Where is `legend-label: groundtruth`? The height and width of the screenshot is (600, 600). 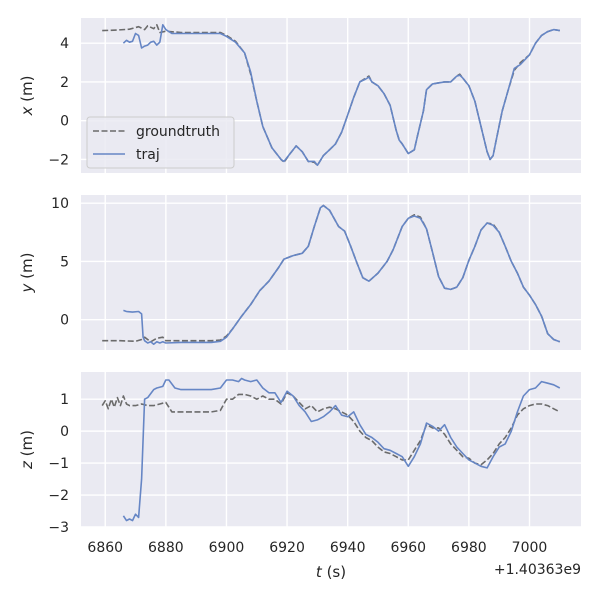 legend-label: groundtruth is located at coordinates (178, 132).